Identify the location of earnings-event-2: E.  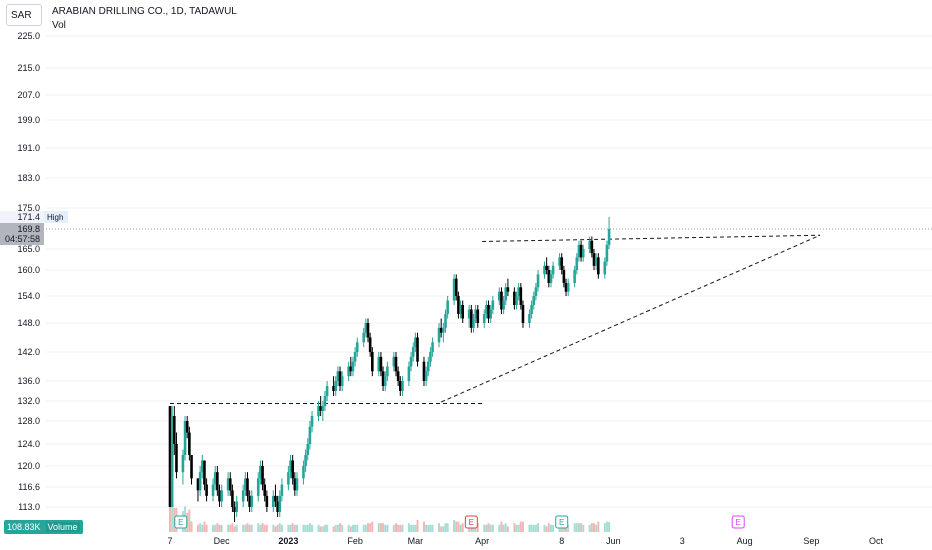
(561, 522).